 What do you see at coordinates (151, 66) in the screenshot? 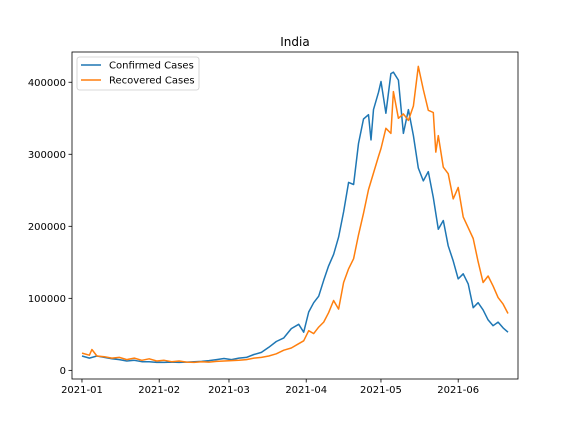
I see `legend-label: Confirmed Cases` at bounding box center [151, 66].